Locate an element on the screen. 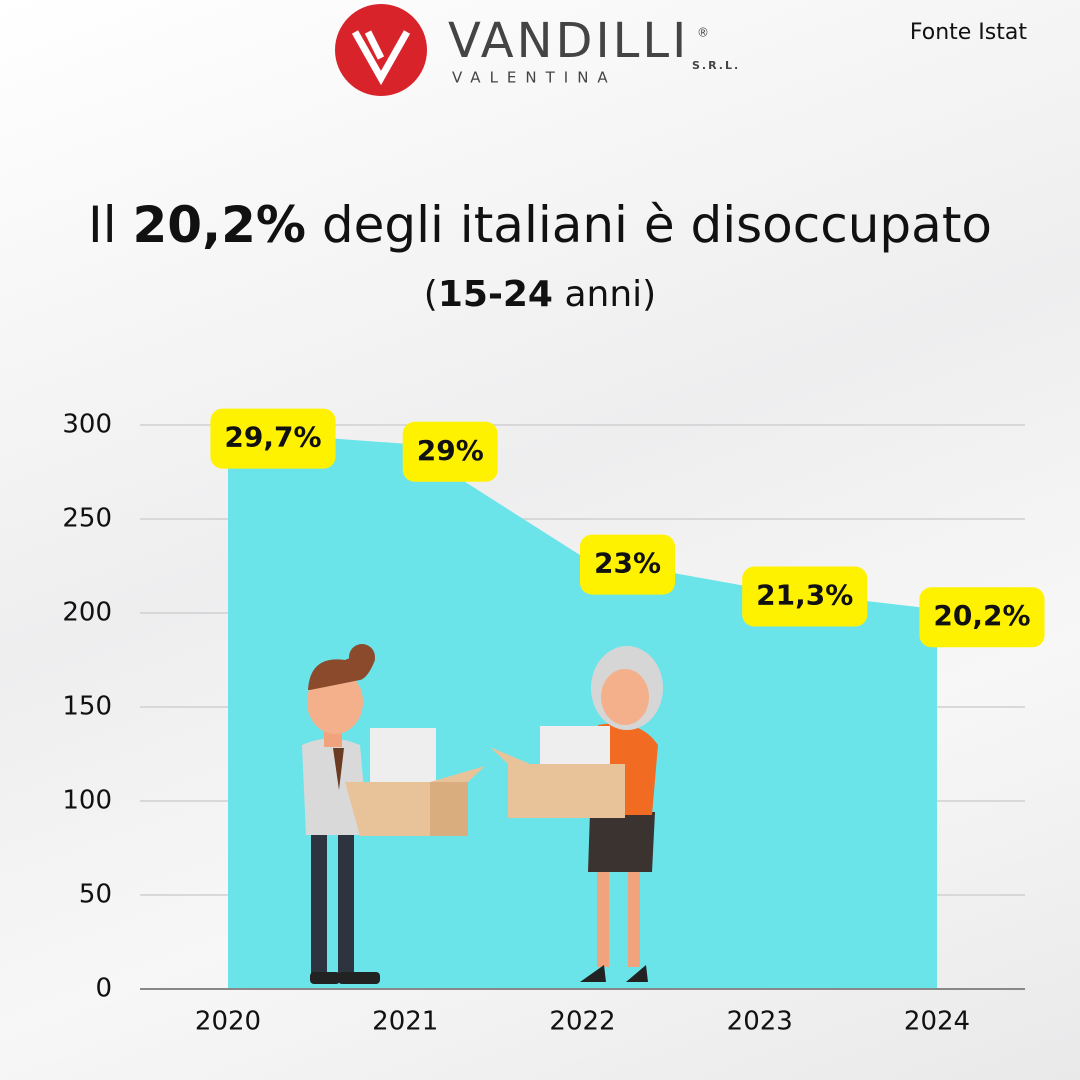  logo-badge is located at coordinates (381, 50).